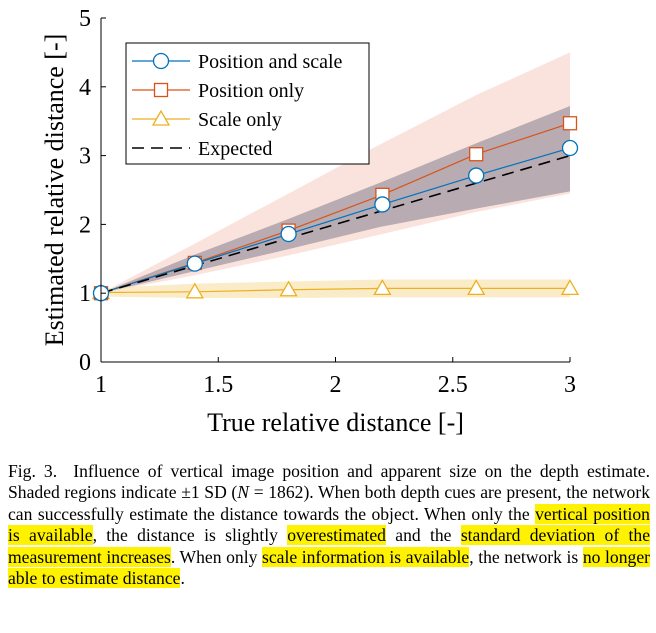  Describe the element at coordinates (161, 61) in the screenshot. I see `legend-marker-position-and-scale` at that location.